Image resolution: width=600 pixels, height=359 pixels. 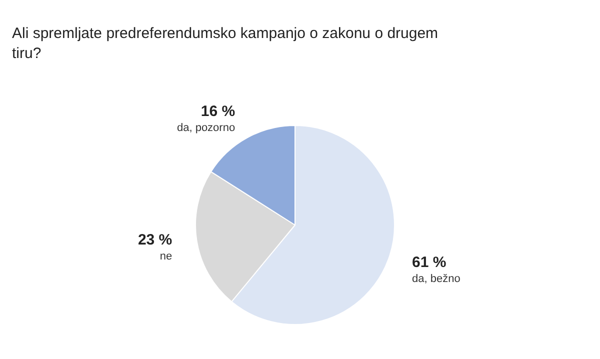 I want to click on data-label: 61 %, so click(x=429, y=263).